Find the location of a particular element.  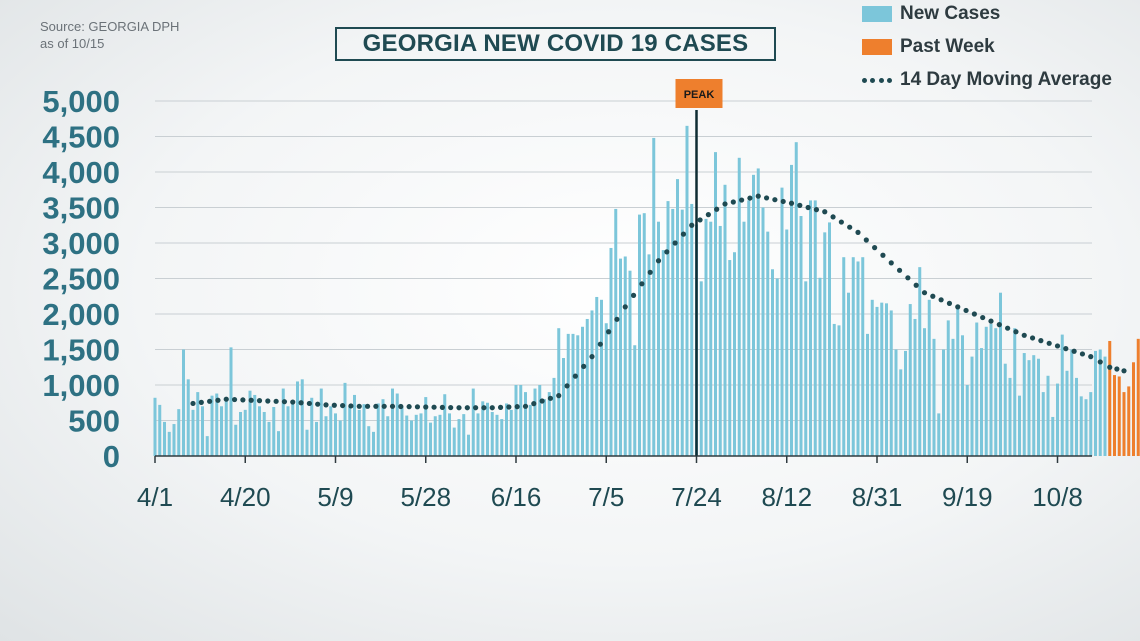

source-line: Source: GEORGIA DPH is located at coordinates (110, 26).